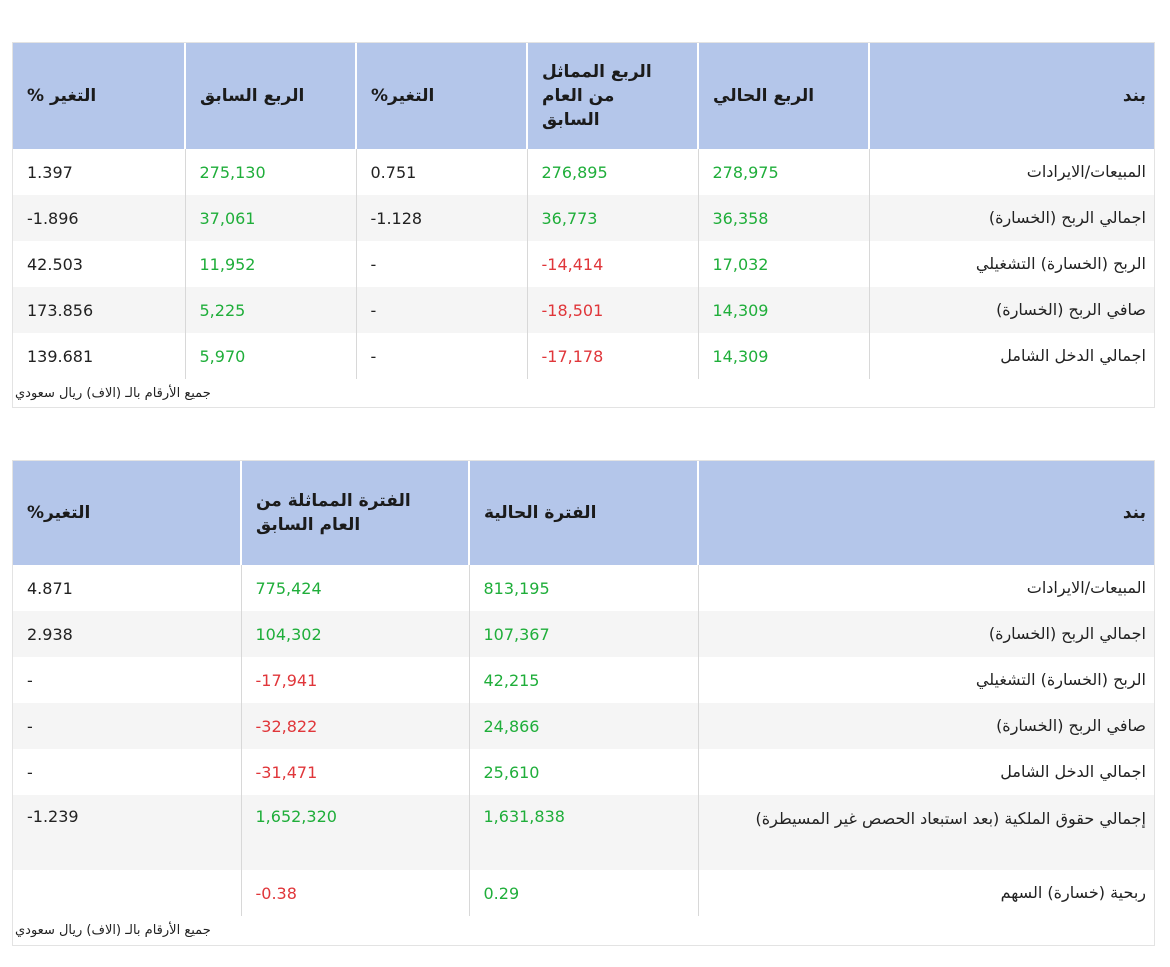 This screenshot has width=1170, height=967. I want to click on same-quarter-last-year-value: 276,895, so click(612, 172).